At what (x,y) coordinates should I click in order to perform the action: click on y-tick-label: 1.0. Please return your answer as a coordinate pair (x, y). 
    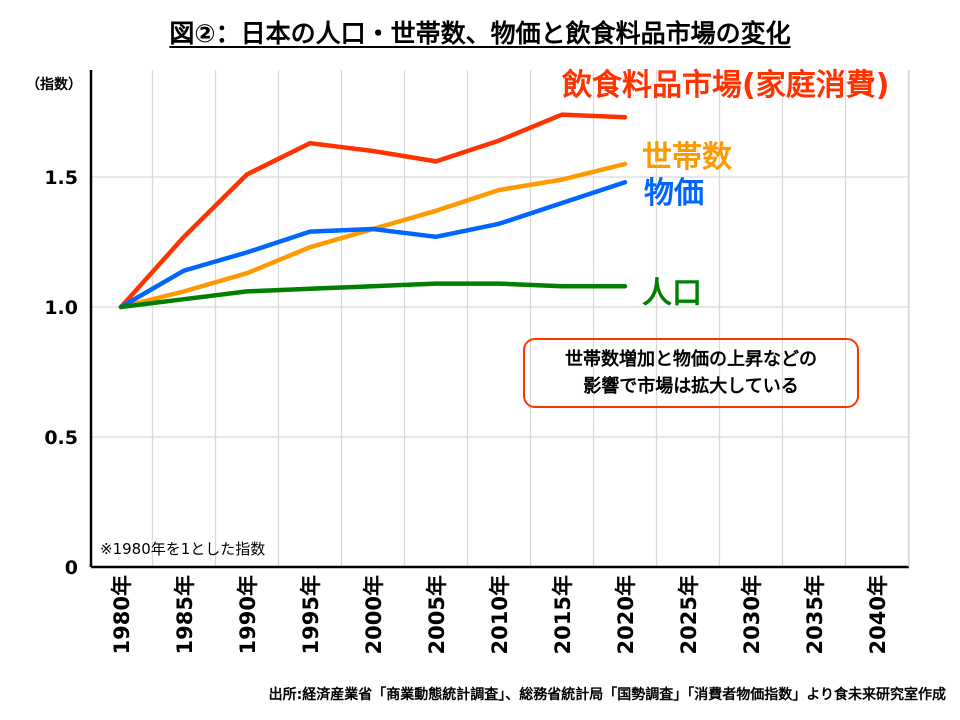
    Looking at the image, I should click on (61, 308).